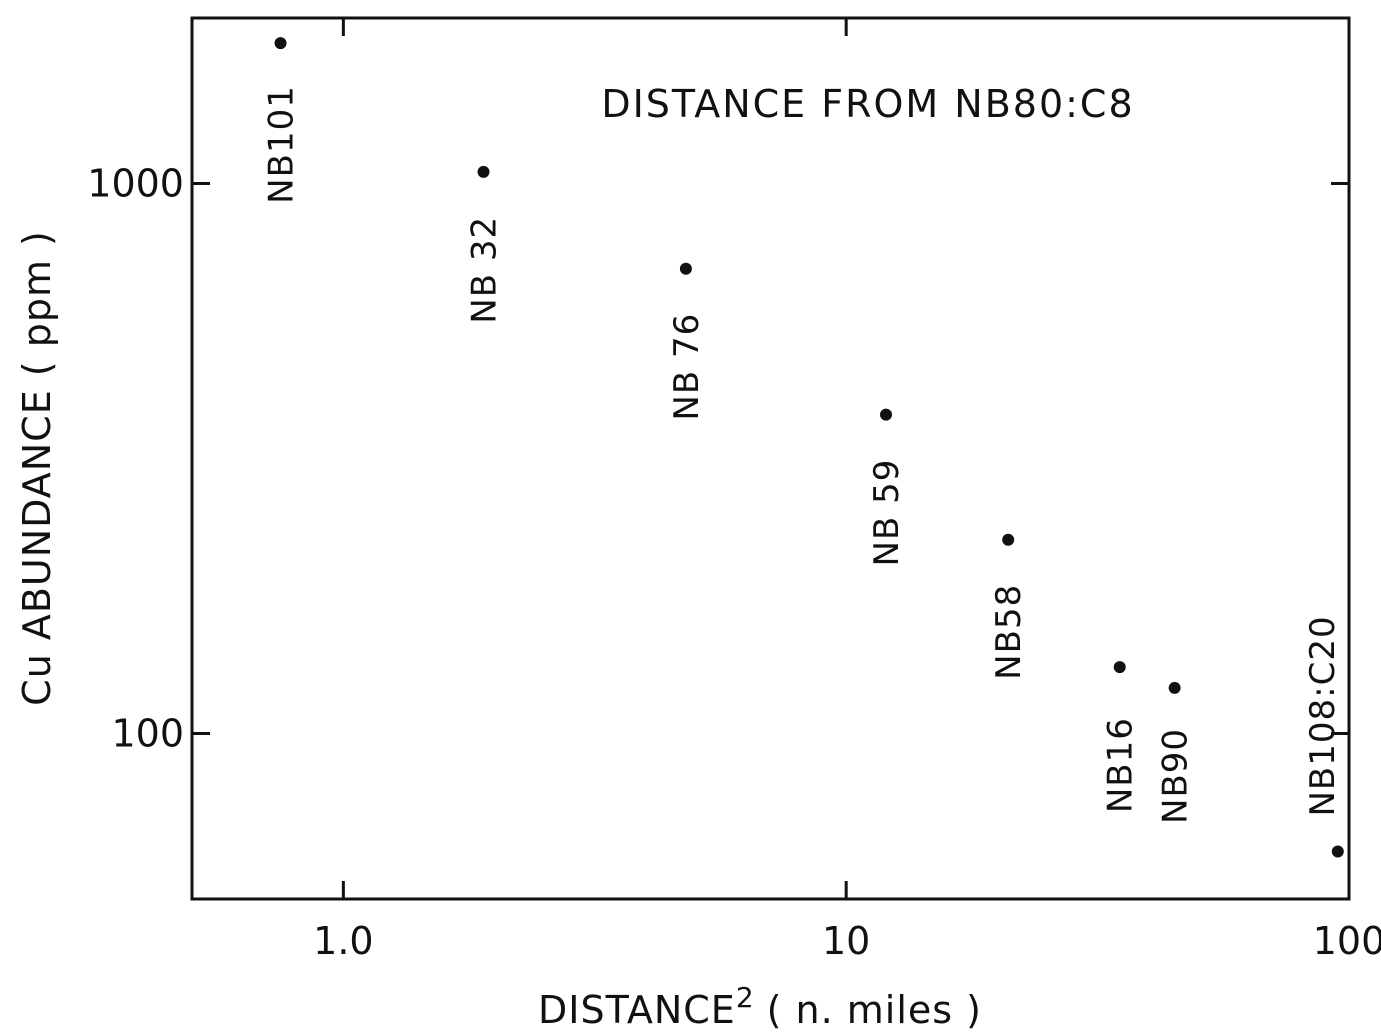  Describe the element at coordinates (637, 1010) in the screenshot. I see `x-axis-title-main: DISTANCE` at that location.